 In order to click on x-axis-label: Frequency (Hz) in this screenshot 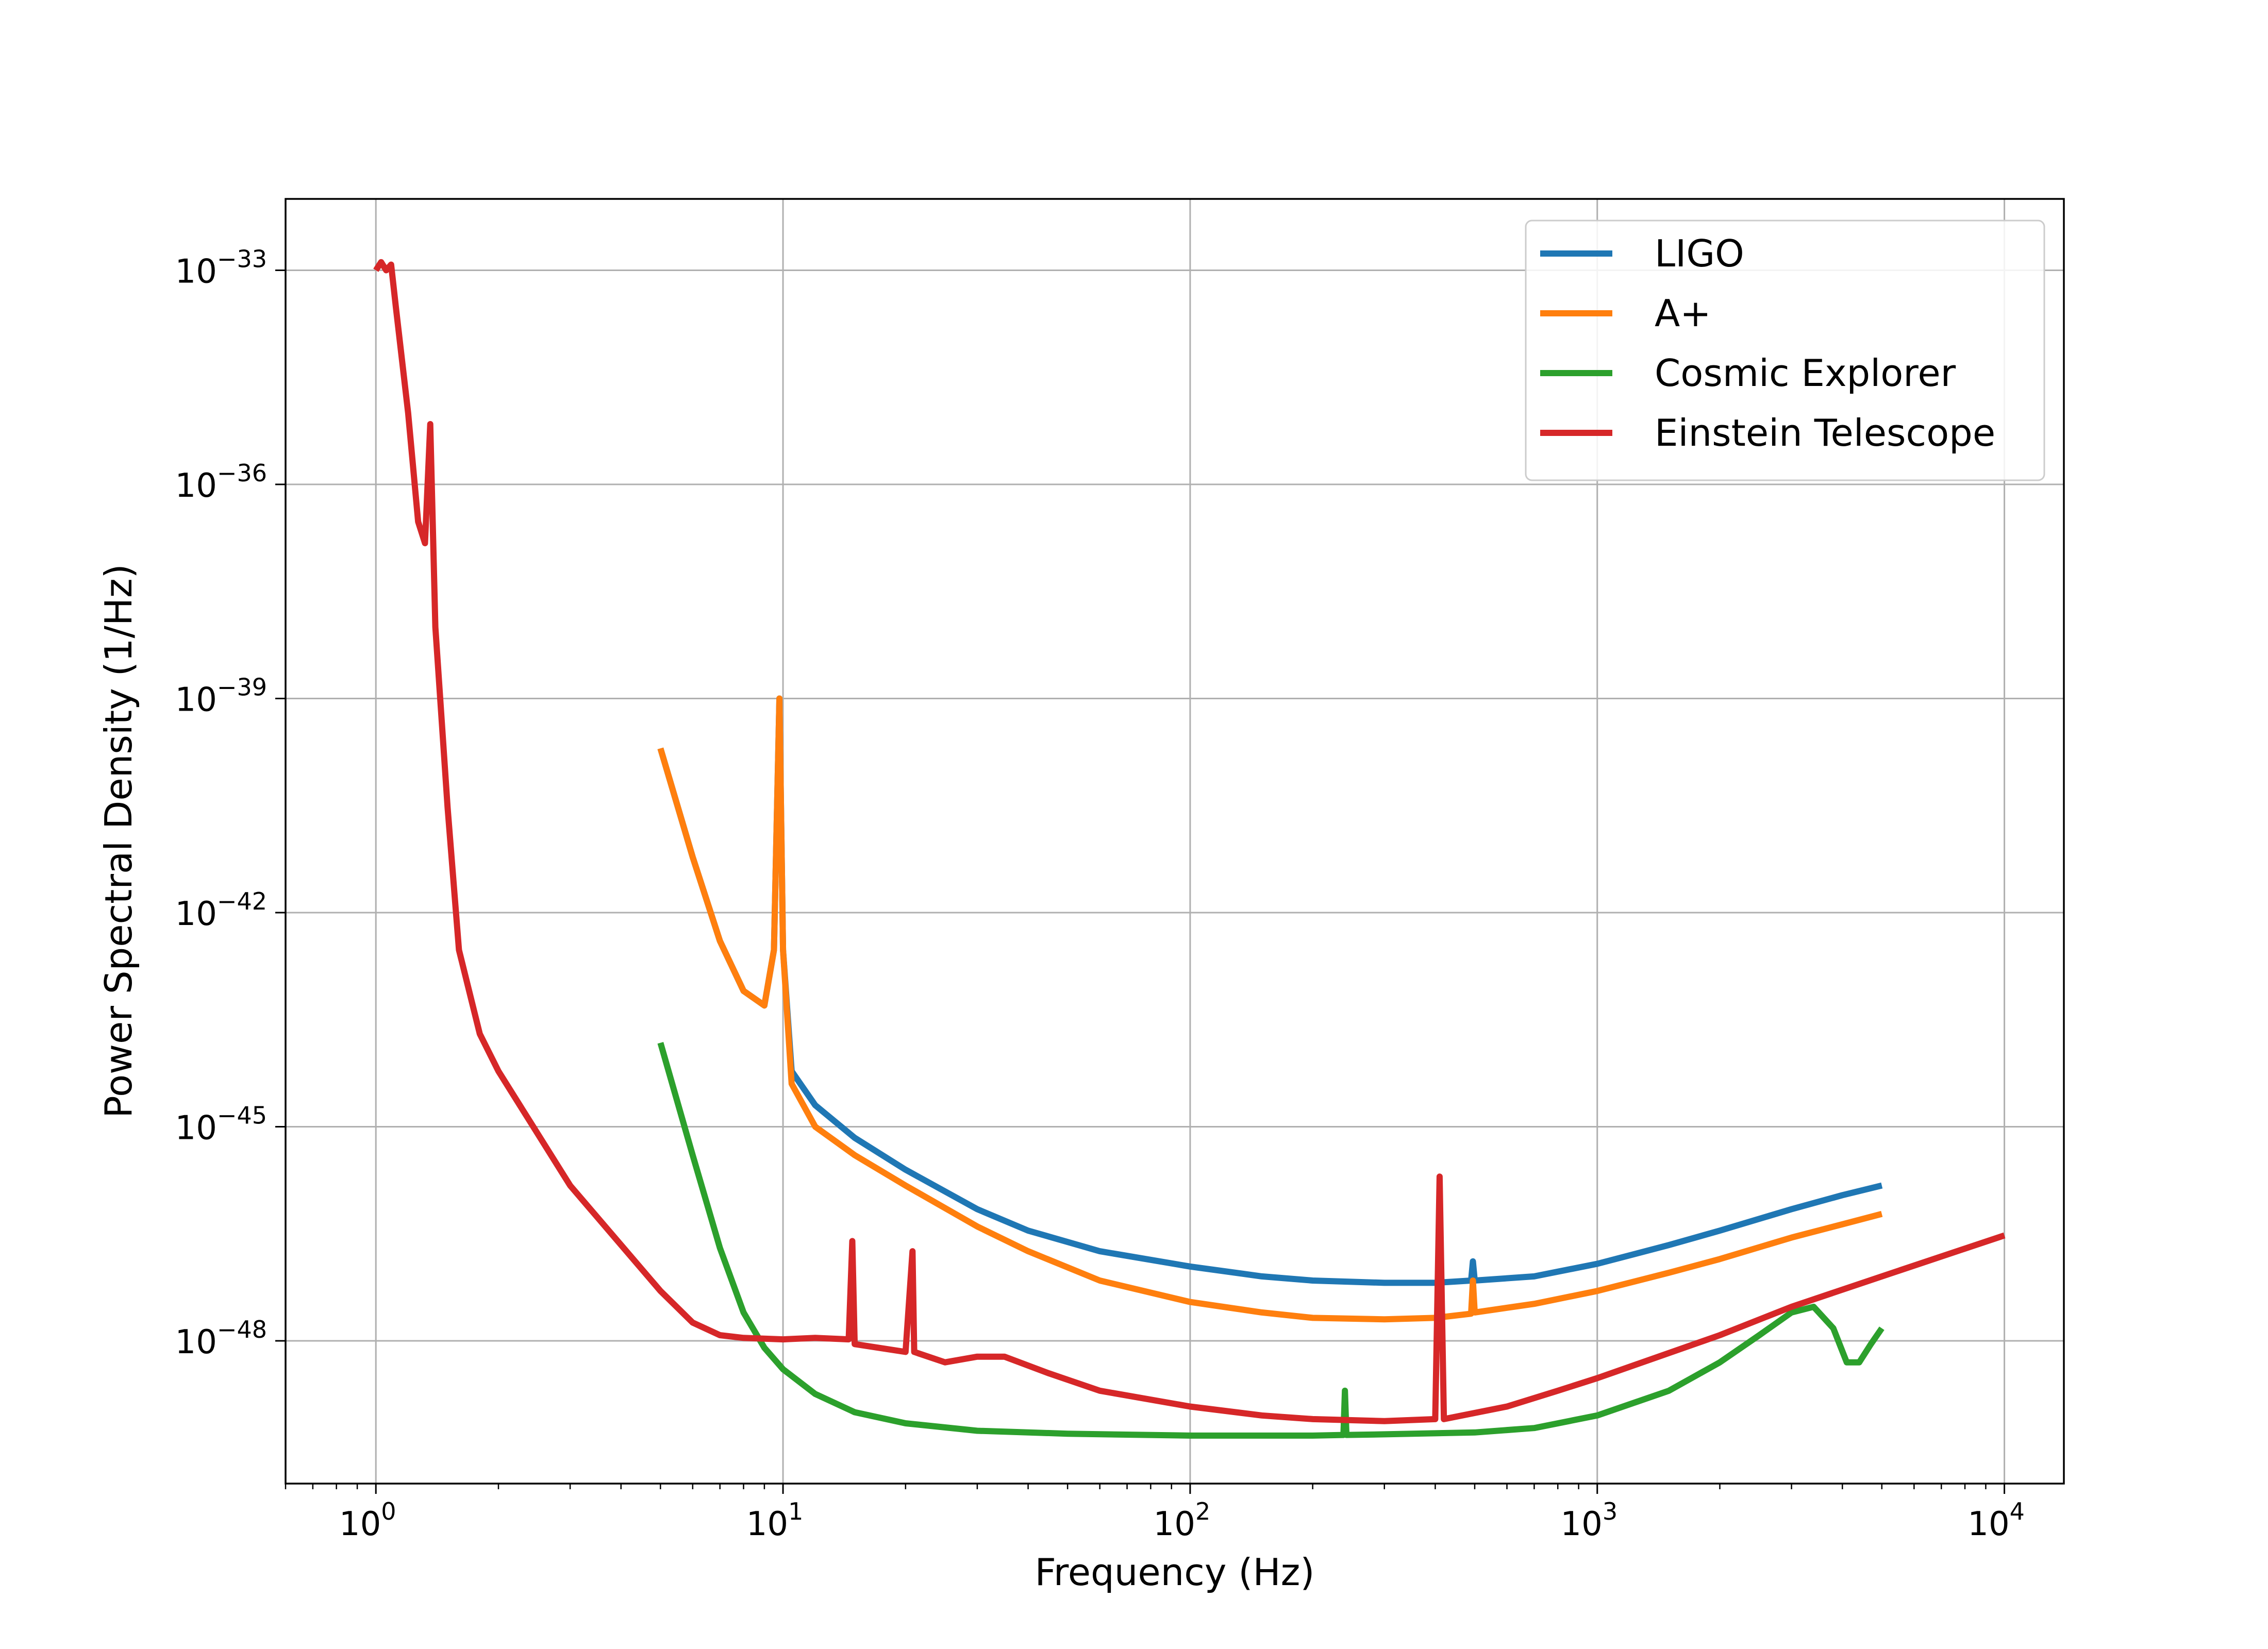, I will do `click(1175, 1572)`.